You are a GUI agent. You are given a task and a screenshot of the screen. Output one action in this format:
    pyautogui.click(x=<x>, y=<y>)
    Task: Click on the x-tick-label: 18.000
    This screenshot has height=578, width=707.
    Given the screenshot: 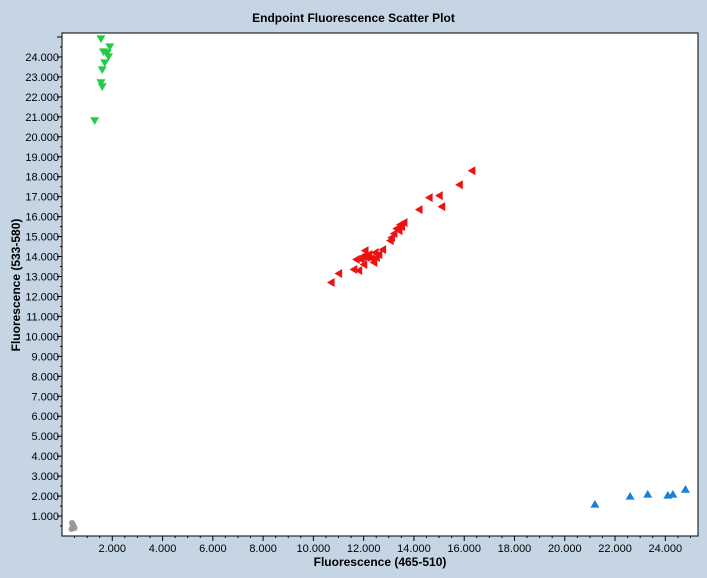 What is the action you would take?
    pyautogui.click(x=515, y=549)
    